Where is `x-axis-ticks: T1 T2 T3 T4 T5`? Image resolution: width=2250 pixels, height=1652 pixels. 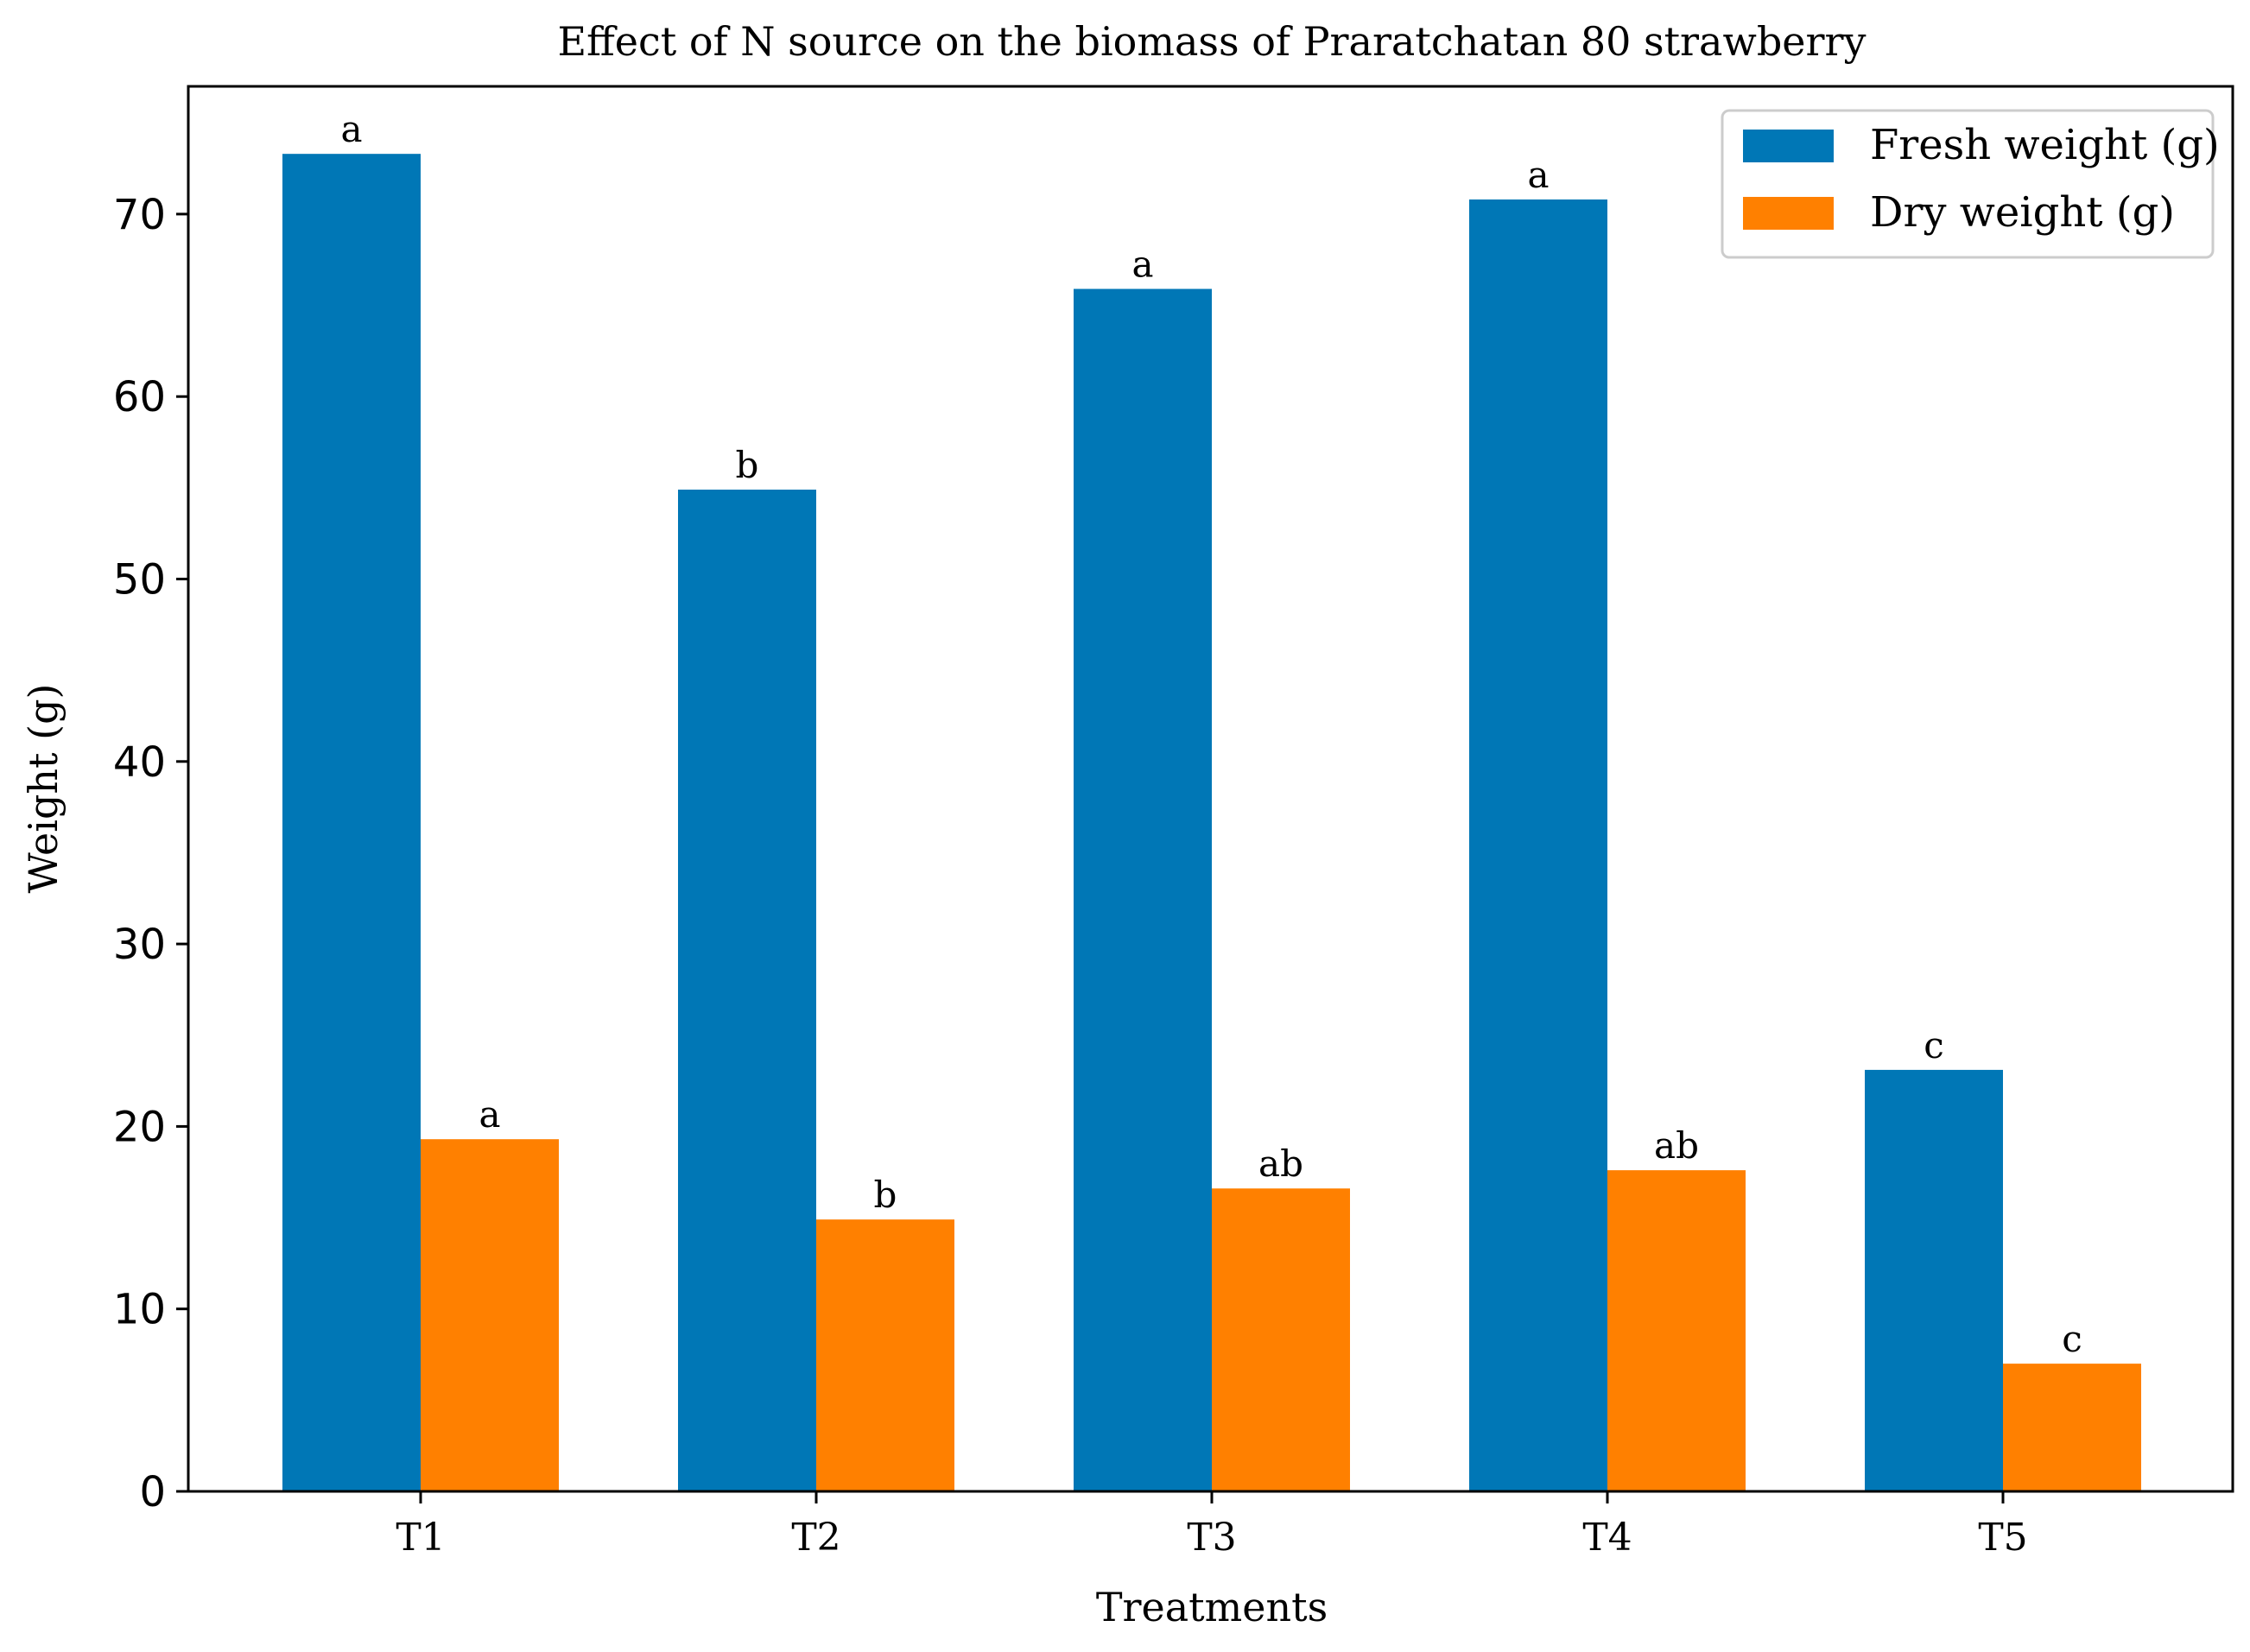 x-axis-ticks: T1 T2 T3 T4 T5 is located at coordinates (1212, 1525).